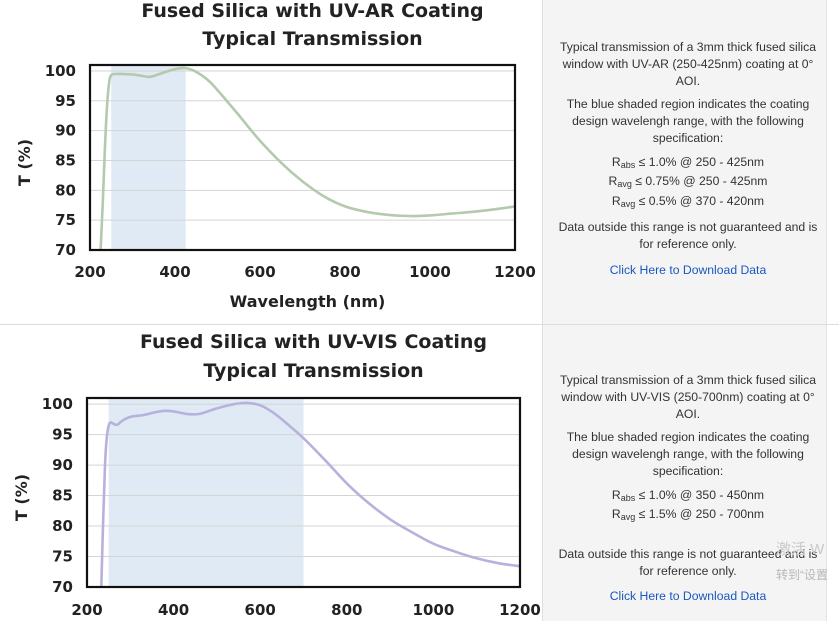 The image size is (839, 621). I want to click on spec-line: Ravg ≤ 1.5% @ 250 - 700nm, so click(688, 515).